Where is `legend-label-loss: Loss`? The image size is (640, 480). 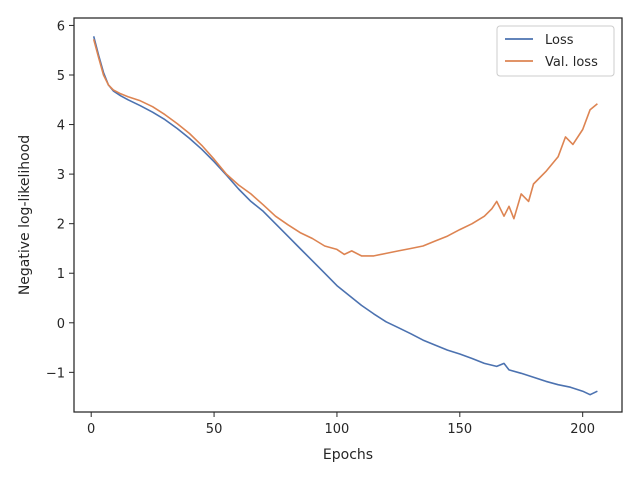
legend-label-loss: Loss is located at coordinates (559, 40).